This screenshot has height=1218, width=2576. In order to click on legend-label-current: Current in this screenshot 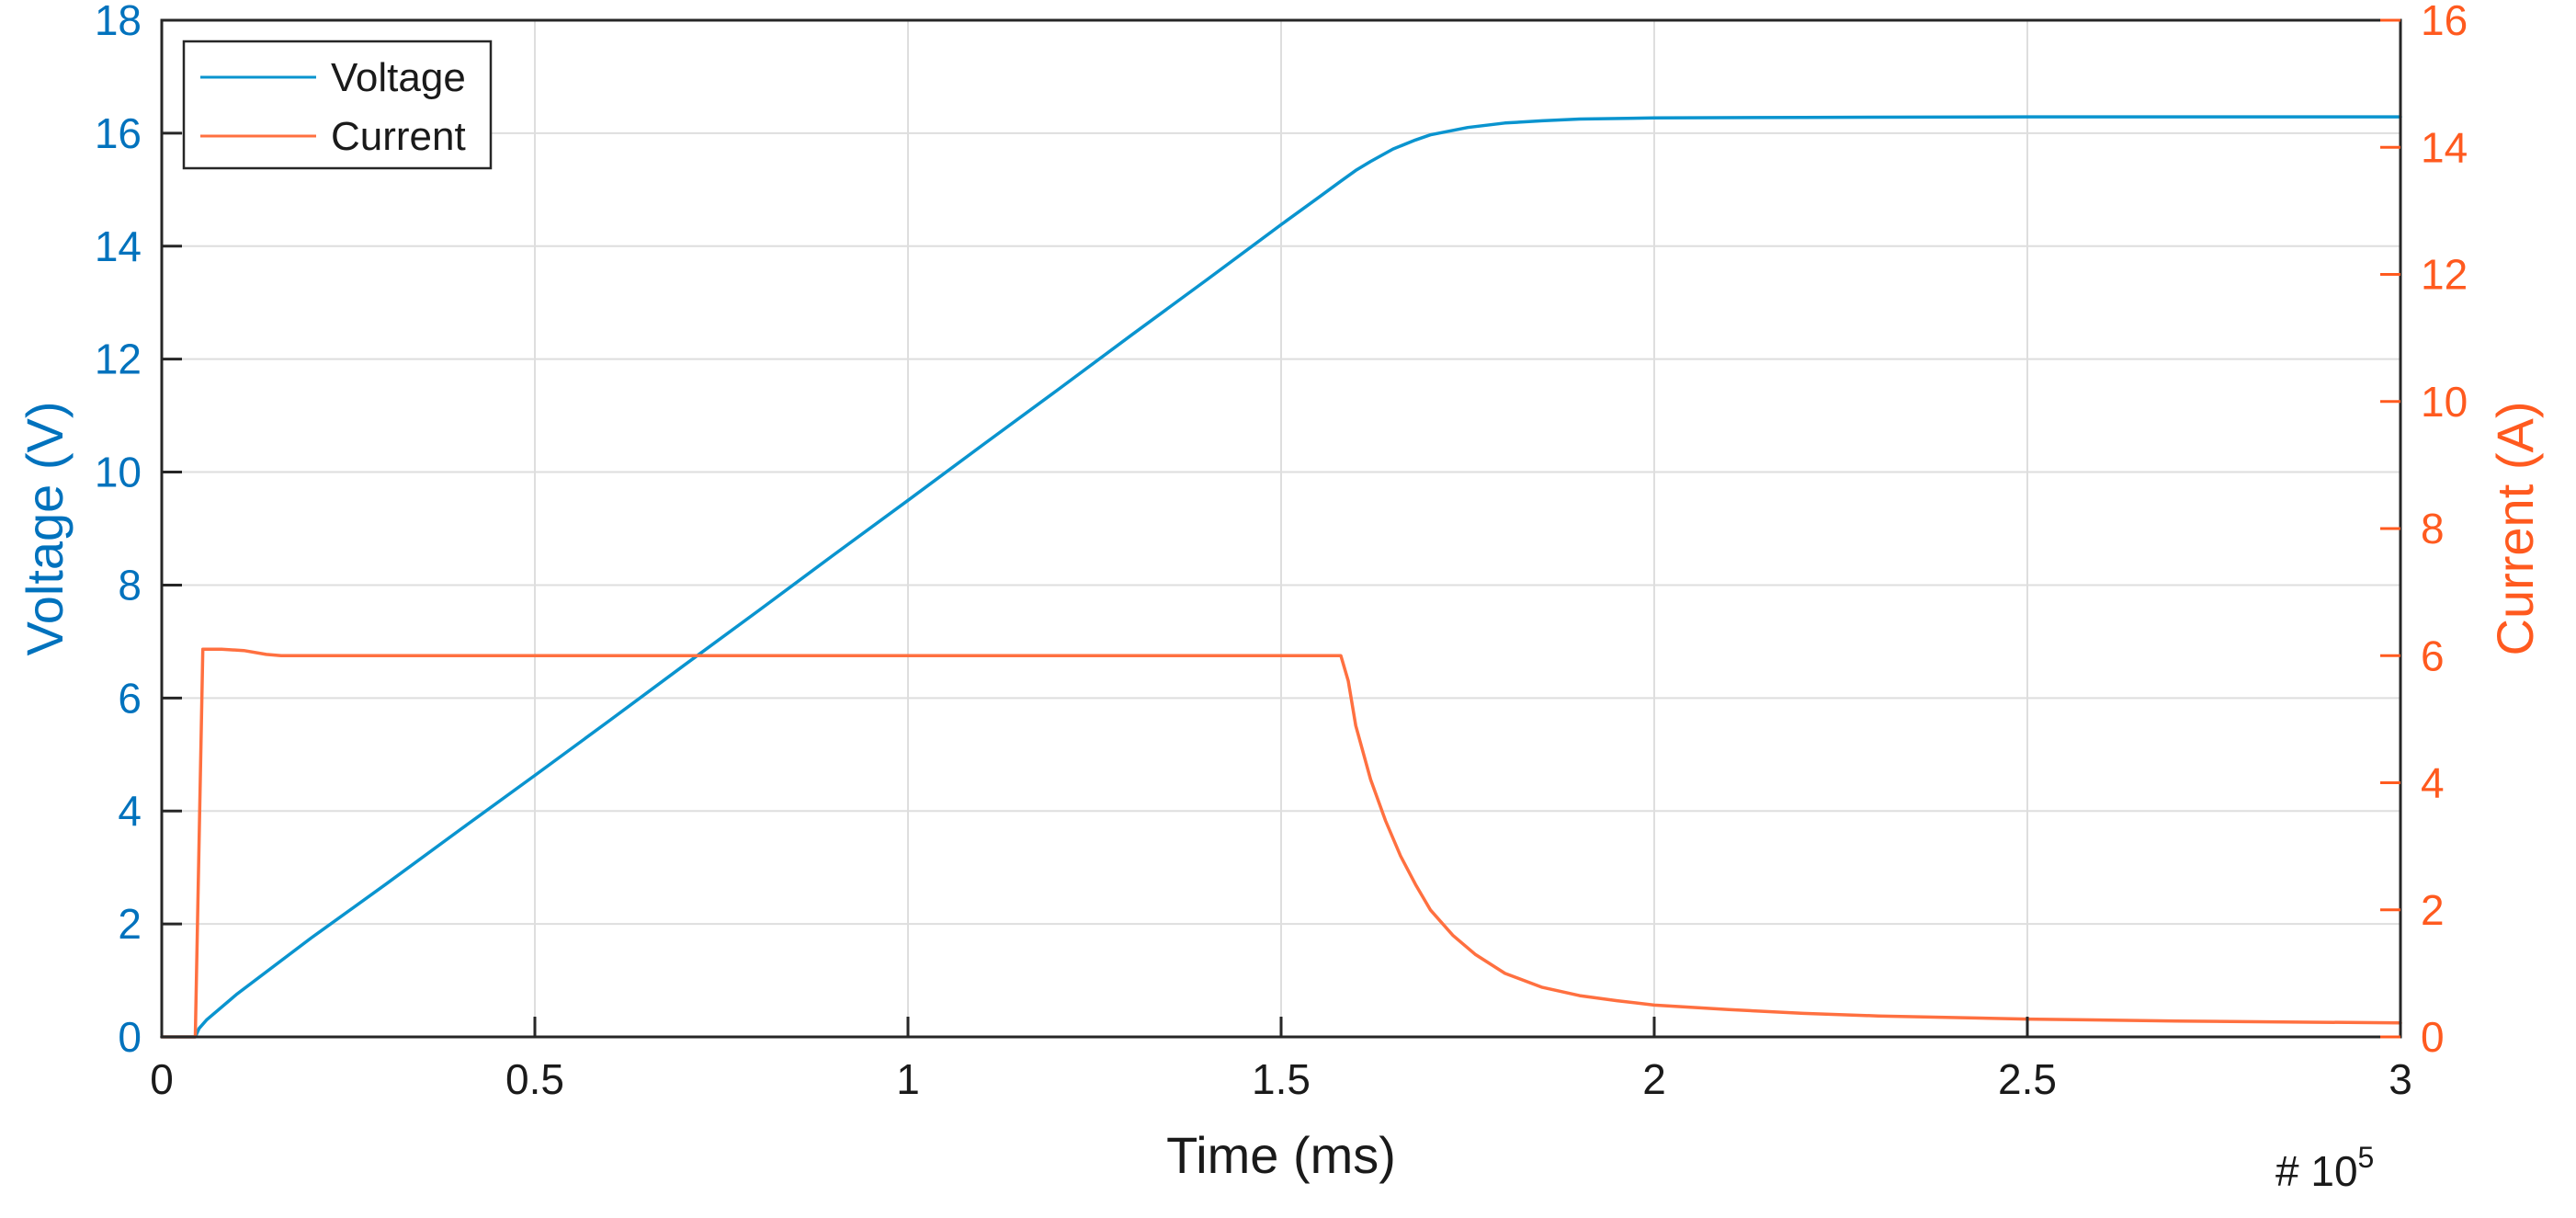, I will do `click(398, 136)`.